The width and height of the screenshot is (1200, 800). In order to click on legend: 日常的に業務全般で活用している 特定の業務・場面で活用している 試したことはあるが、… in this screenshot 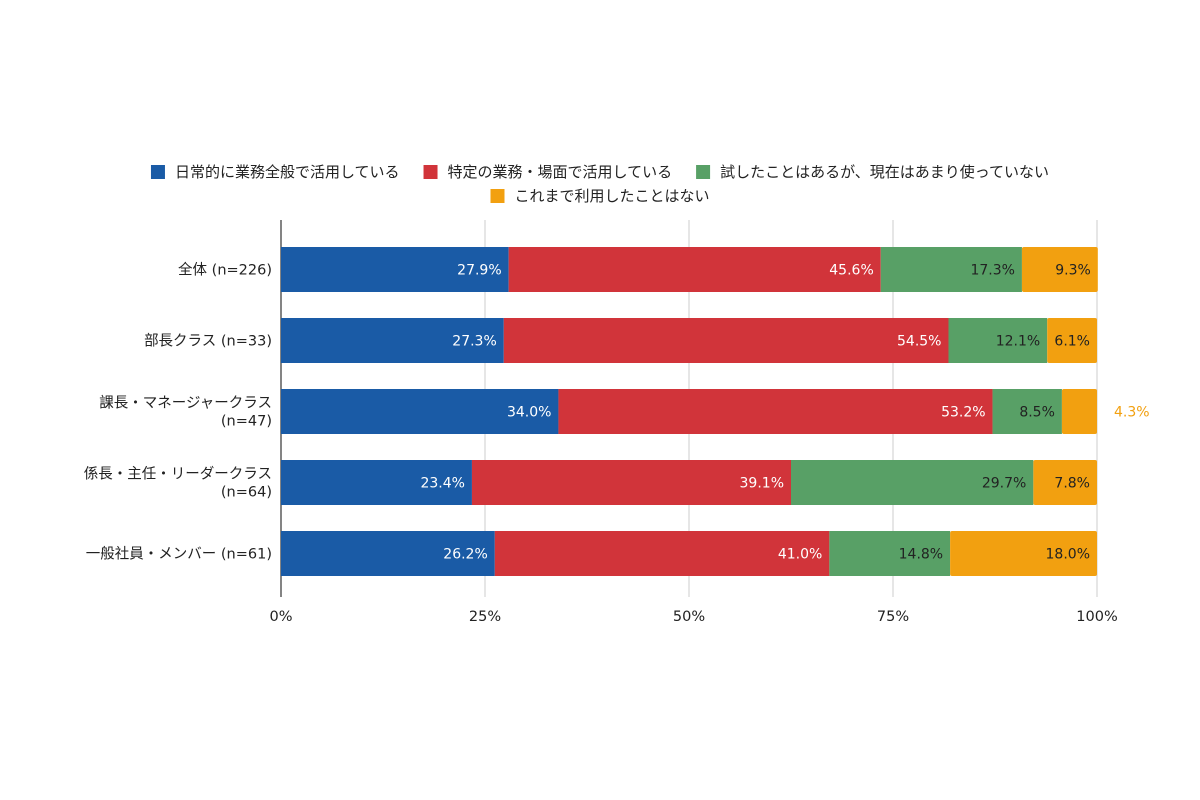, I will do `click(599, 184)`.